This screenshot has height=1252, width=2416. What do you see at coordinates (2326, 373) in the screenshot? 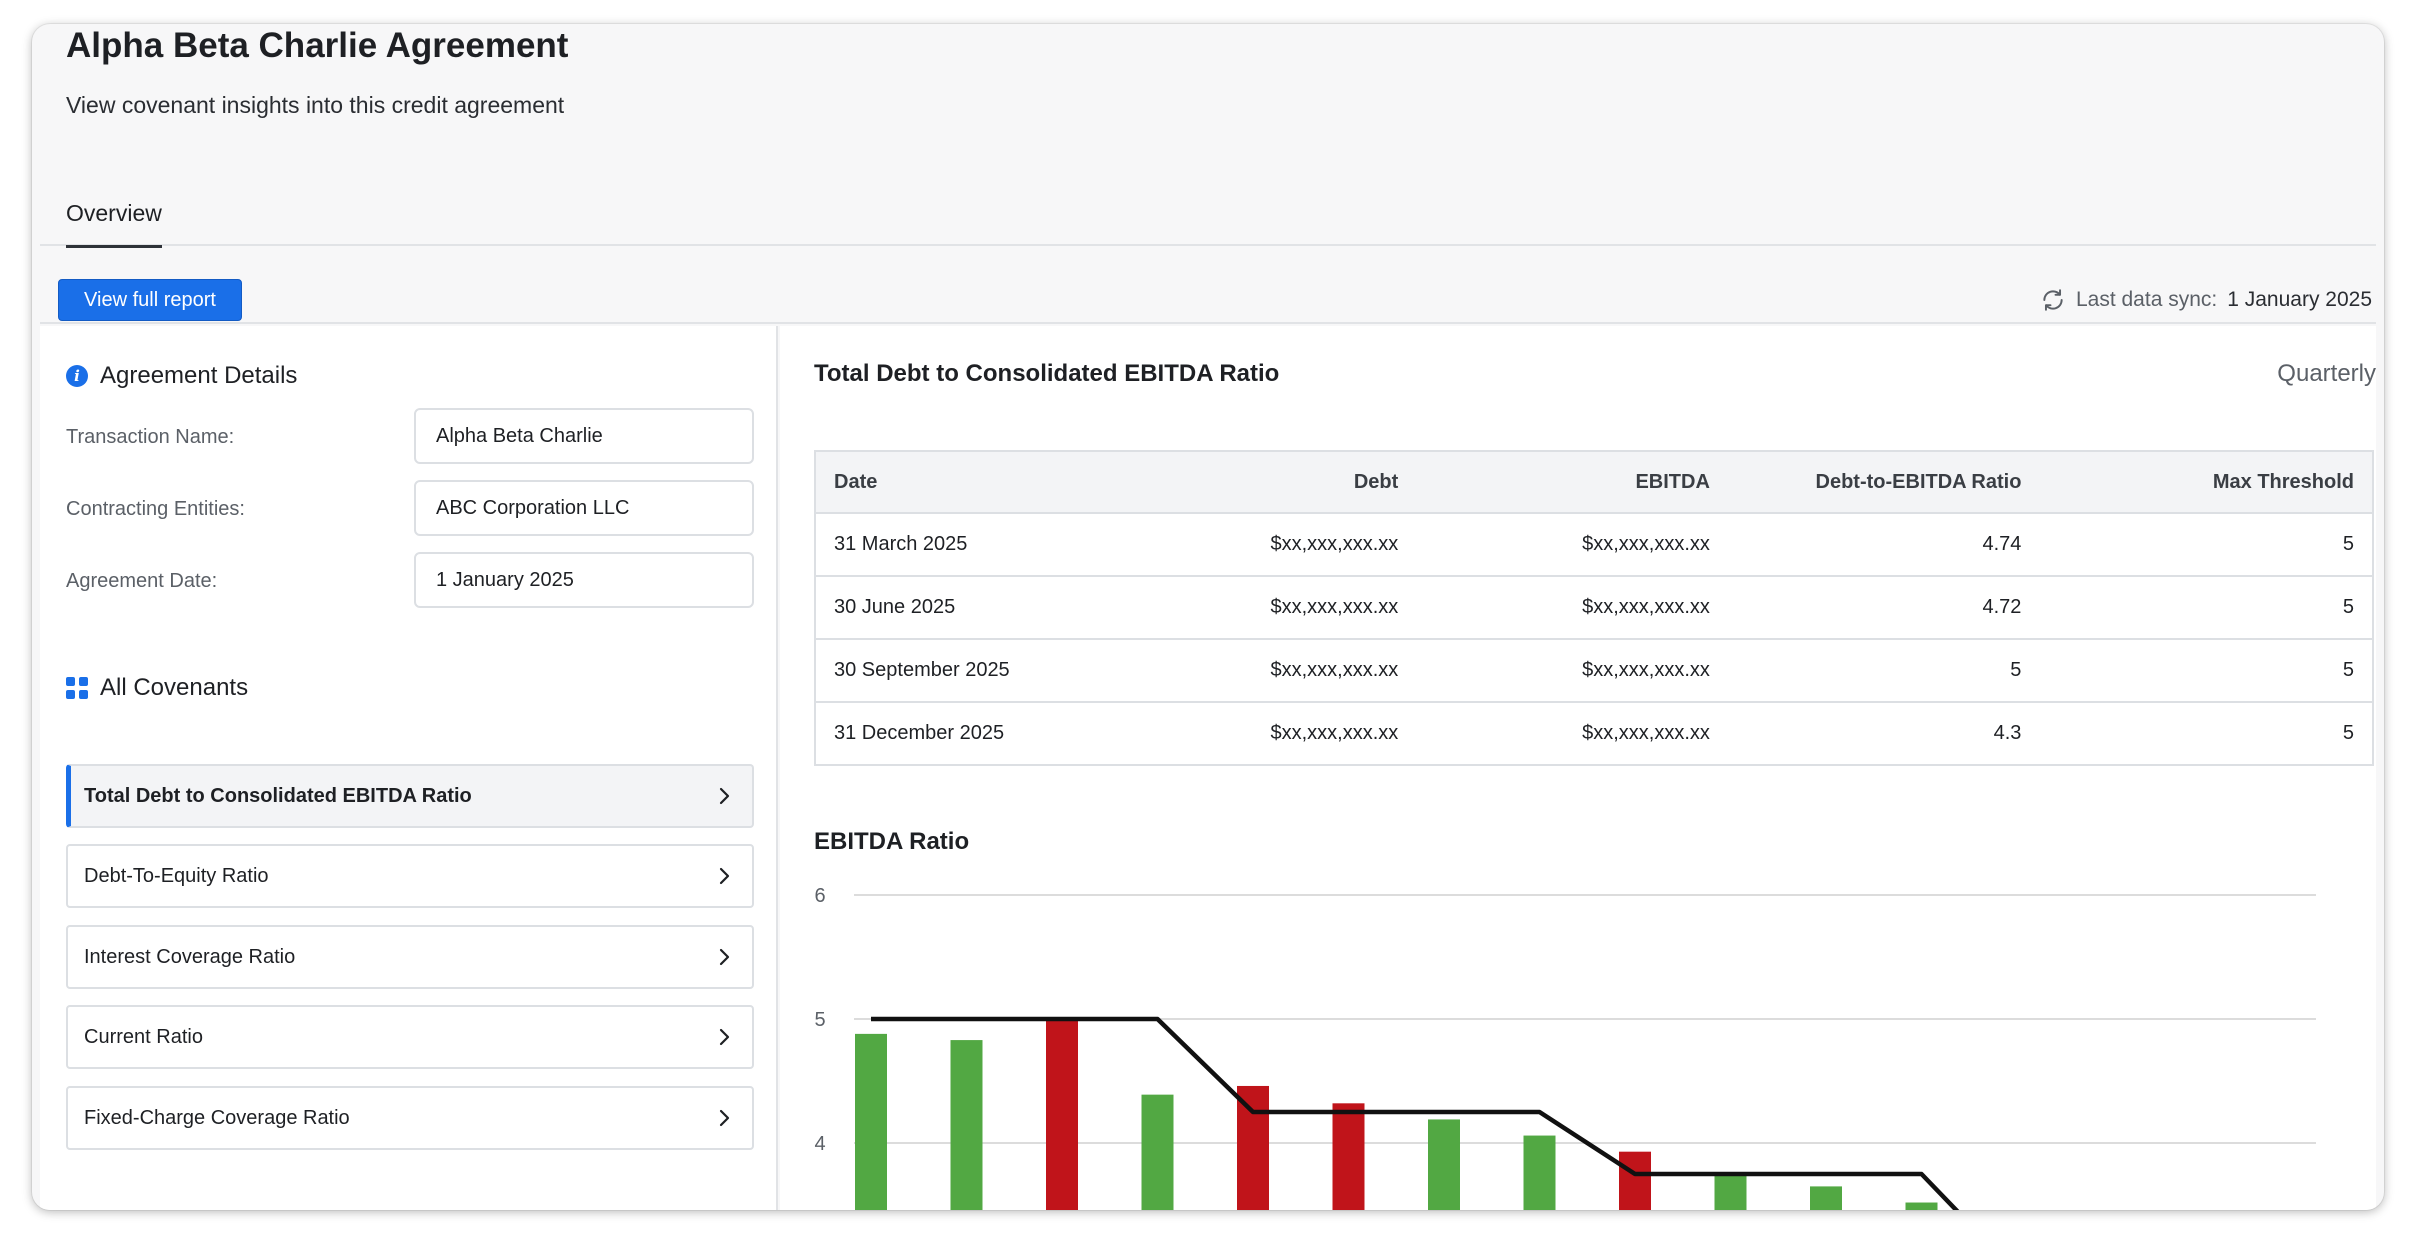
I see `period-selector: Quarterly` at bounding box center [2326, 373].